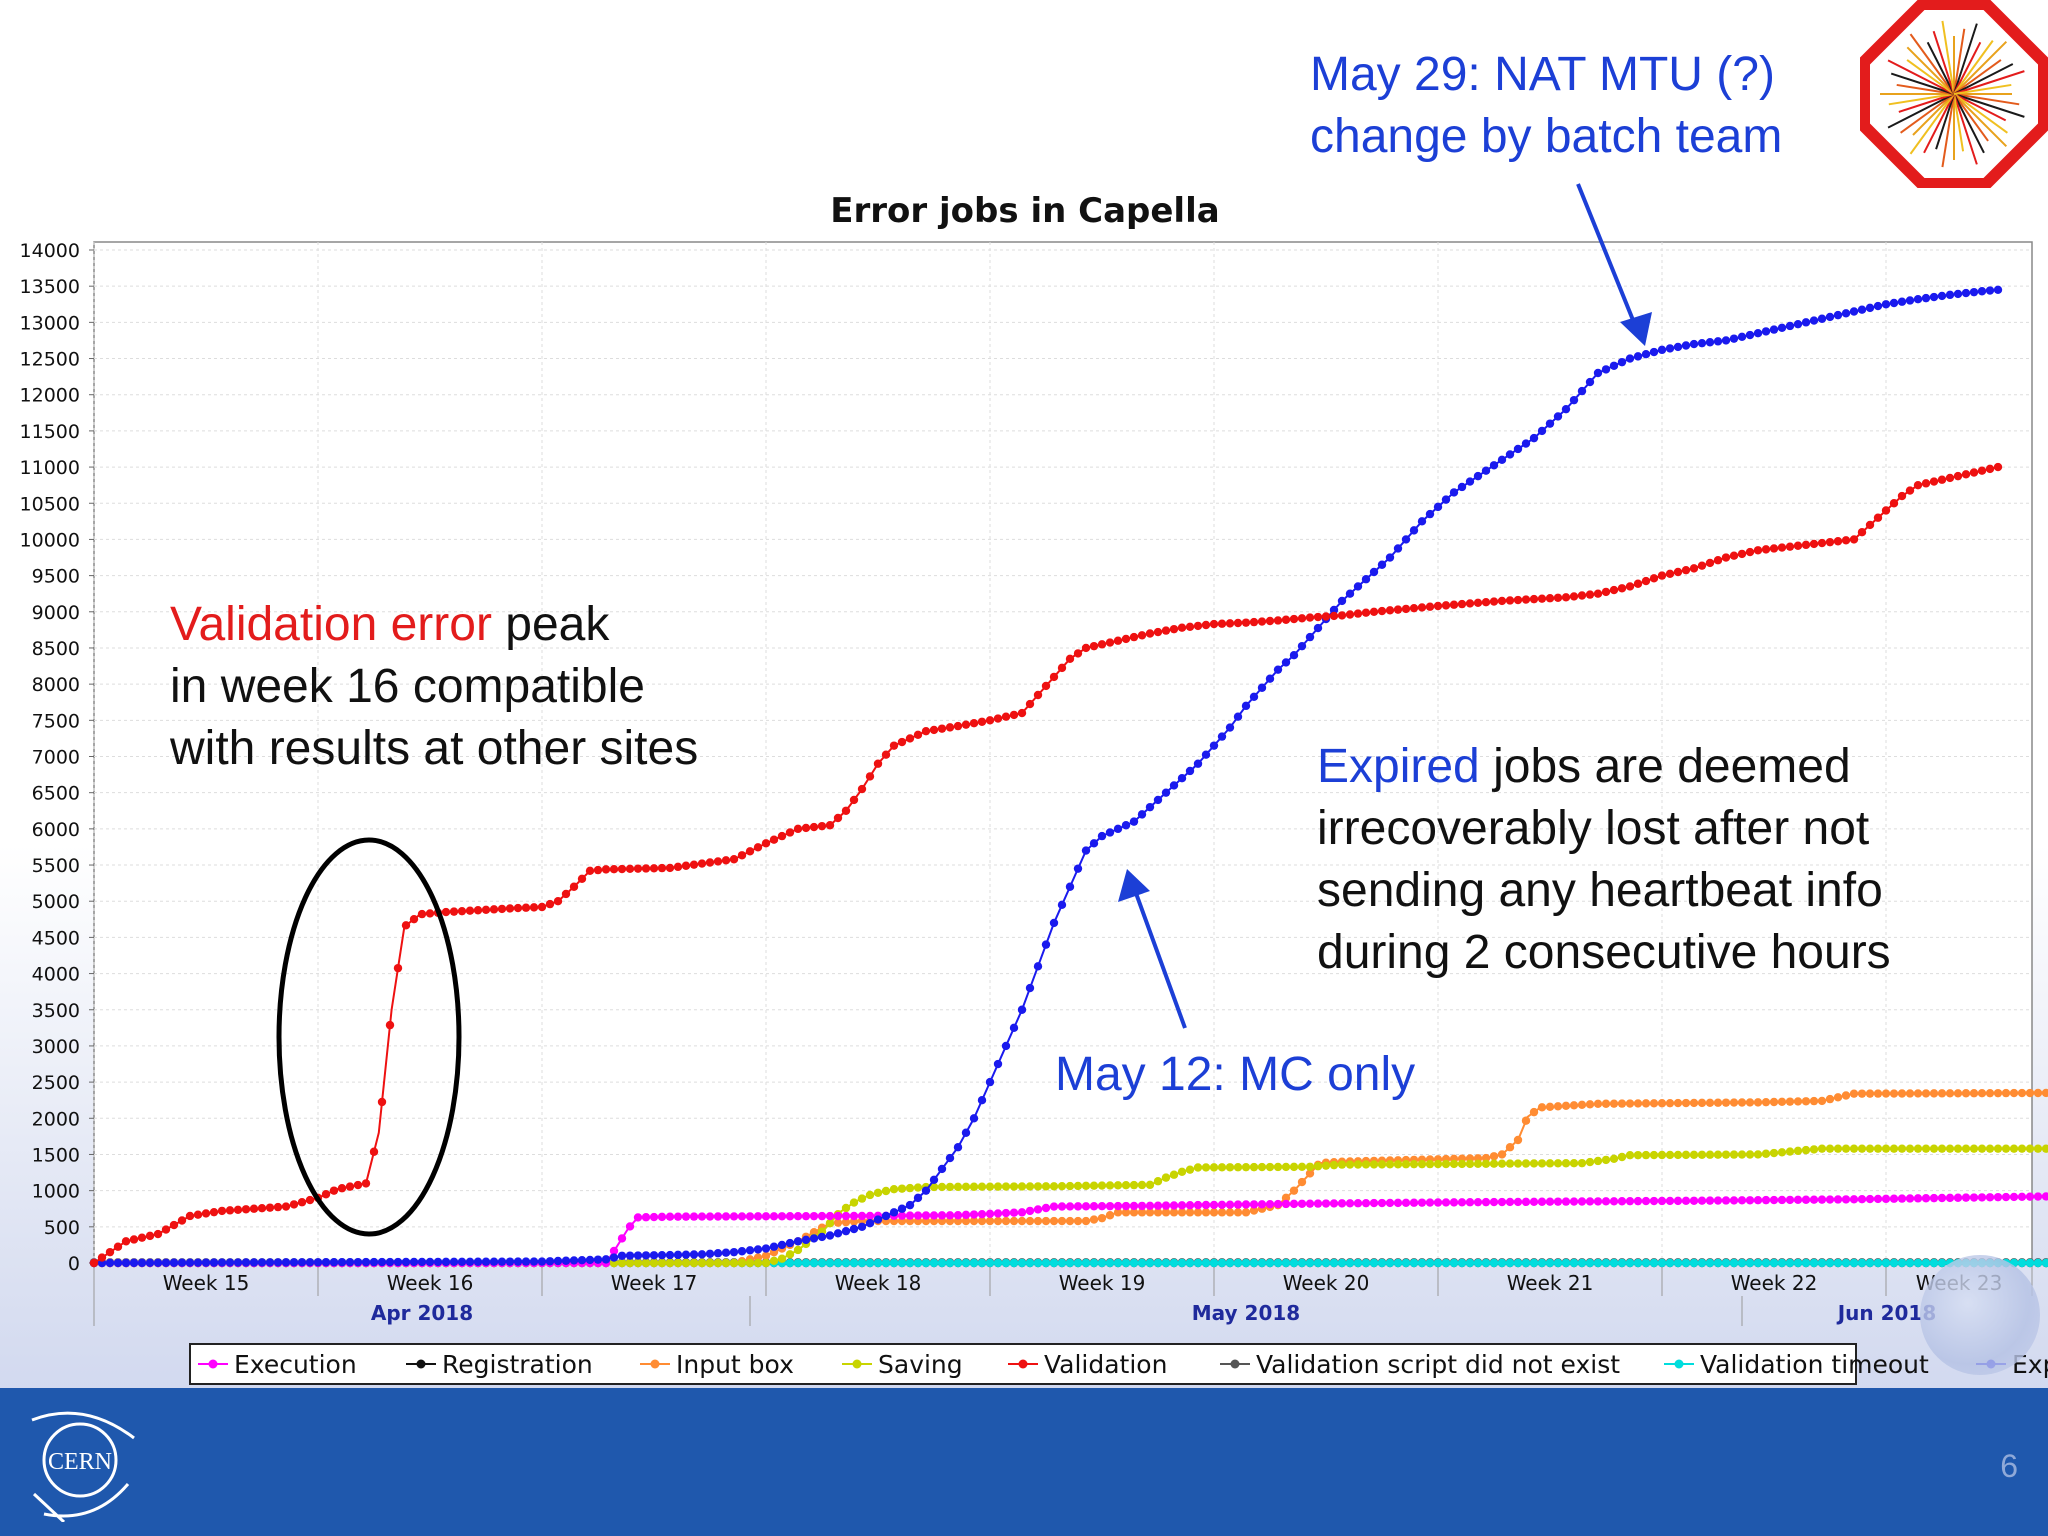  Describe the element at coordinates (1593, 828) in the screenshot. I see `annotation-expired-line2: irrecoverably lost after not` at that location.